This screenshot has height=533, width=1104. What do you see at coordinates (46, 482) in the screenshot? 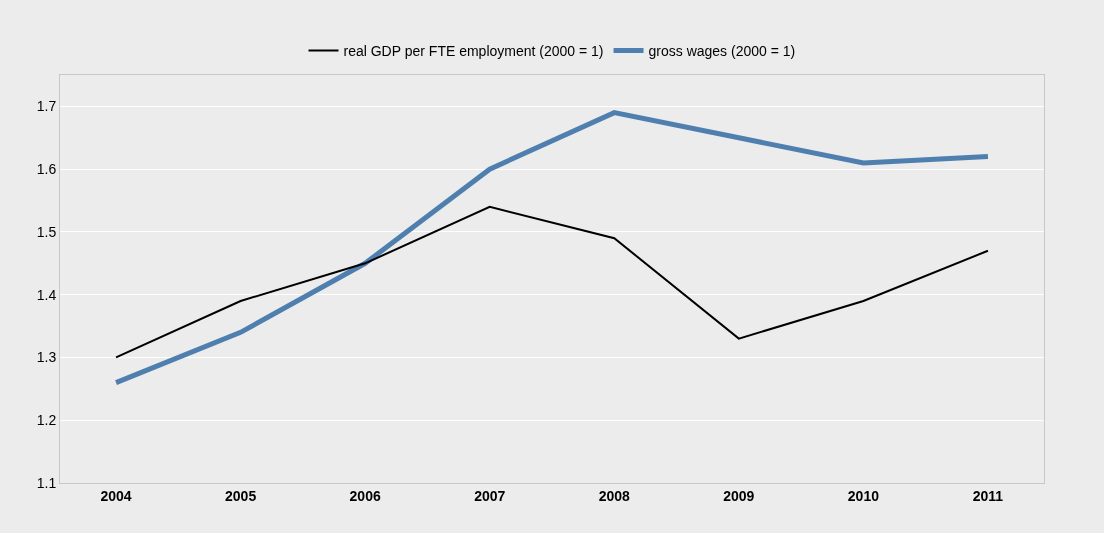
I see `y-tick-label: 1.1` at bounding box center [46, 482].